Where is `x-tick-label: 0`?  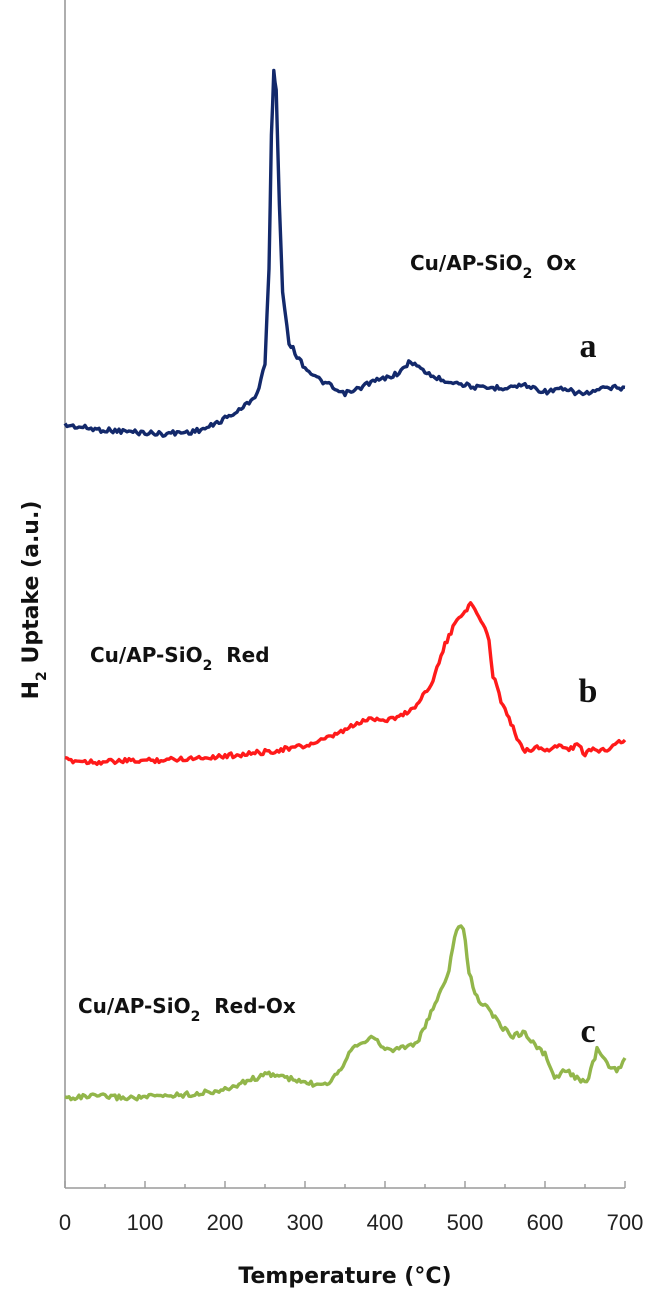
x-tick-label: 0 is located at coordinates (65, 1222).